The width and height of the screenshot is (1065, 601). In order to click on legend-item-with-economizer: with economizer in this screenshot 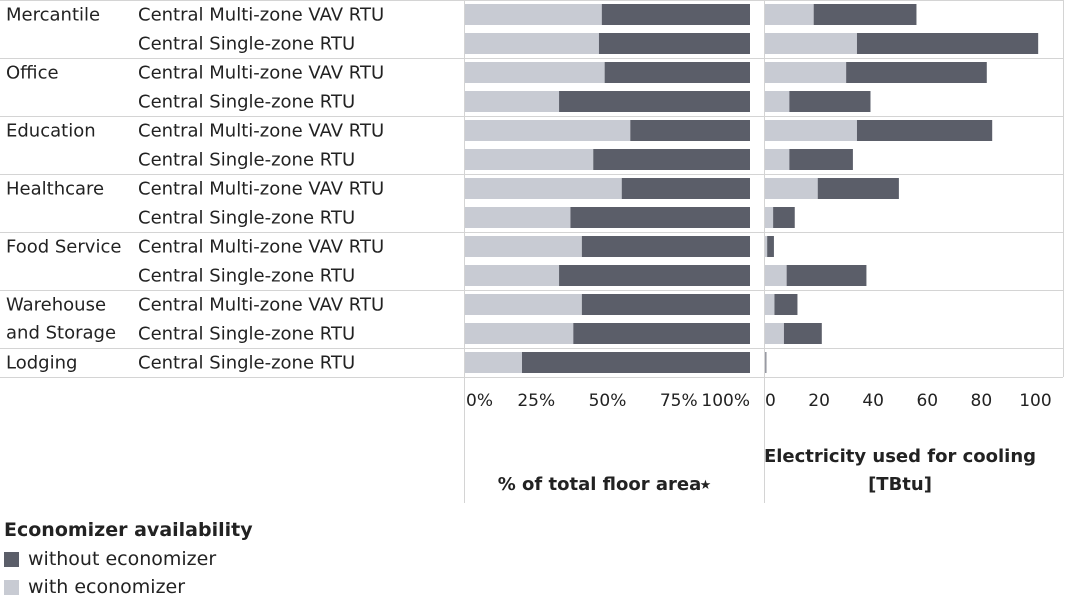, I will do `click(128, 587)`.